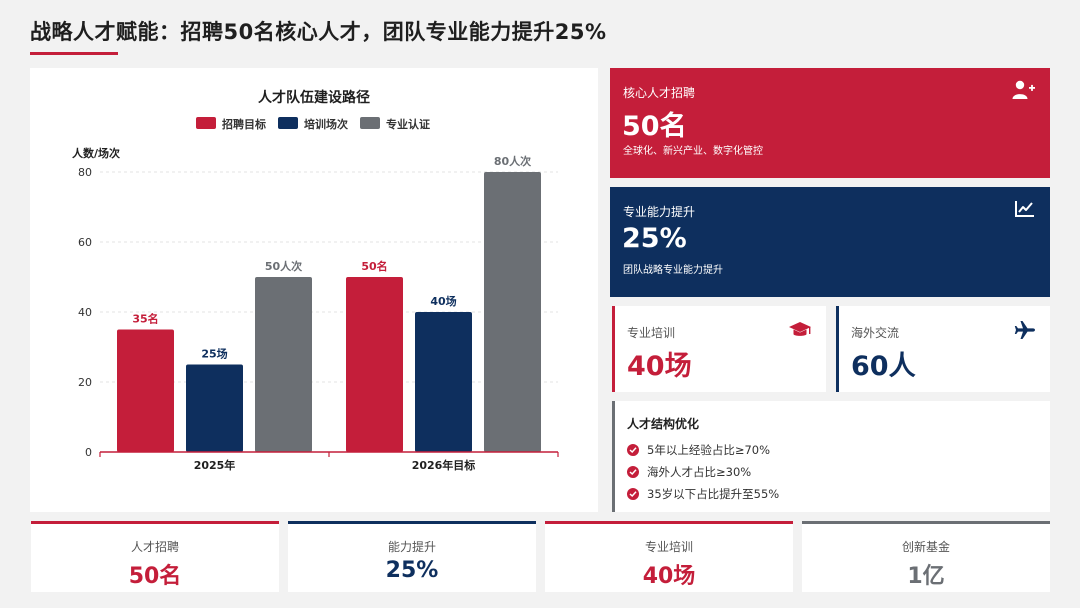 The height and width of the screenshot is (608, 1080). I want to click on bottom-card-fund: 创新基金 1亿, so click(926, 556).